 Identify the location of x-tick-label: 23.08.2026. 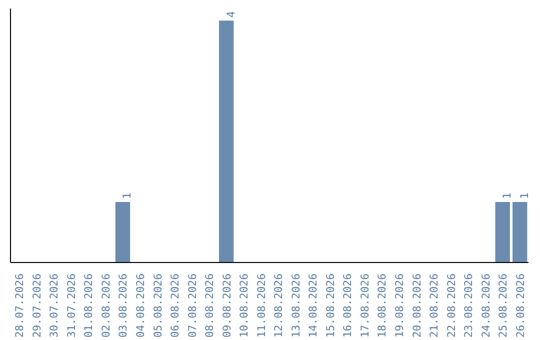
(469, 306).